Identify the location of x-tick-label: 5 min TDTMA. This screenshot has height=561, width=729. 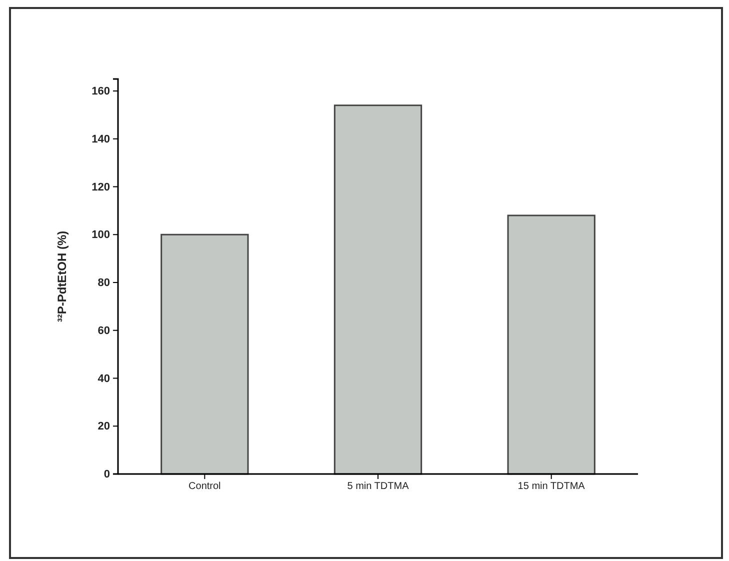
(378, 486).